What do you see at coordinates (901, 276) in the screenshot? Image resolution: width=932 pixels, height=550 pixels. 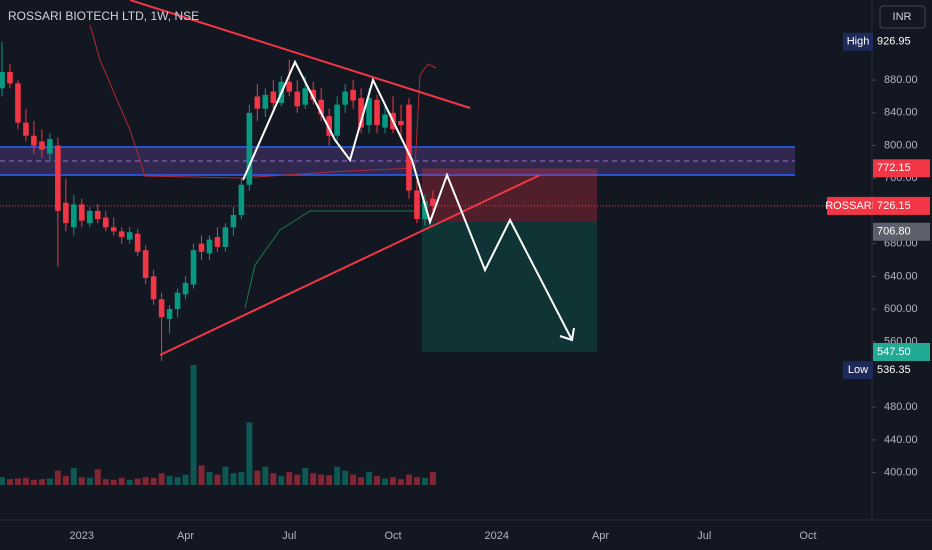 I see `y-tick-label: 640.00` at bounding box center [901, 276].